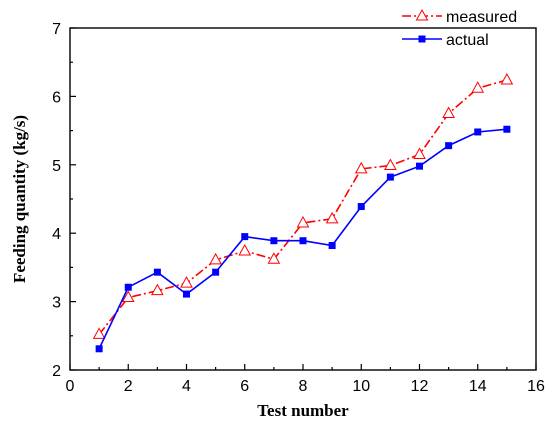  Describe the element at coordinates (56, 29) in the screenshot. I see `y-tick-label: 7` at that location.